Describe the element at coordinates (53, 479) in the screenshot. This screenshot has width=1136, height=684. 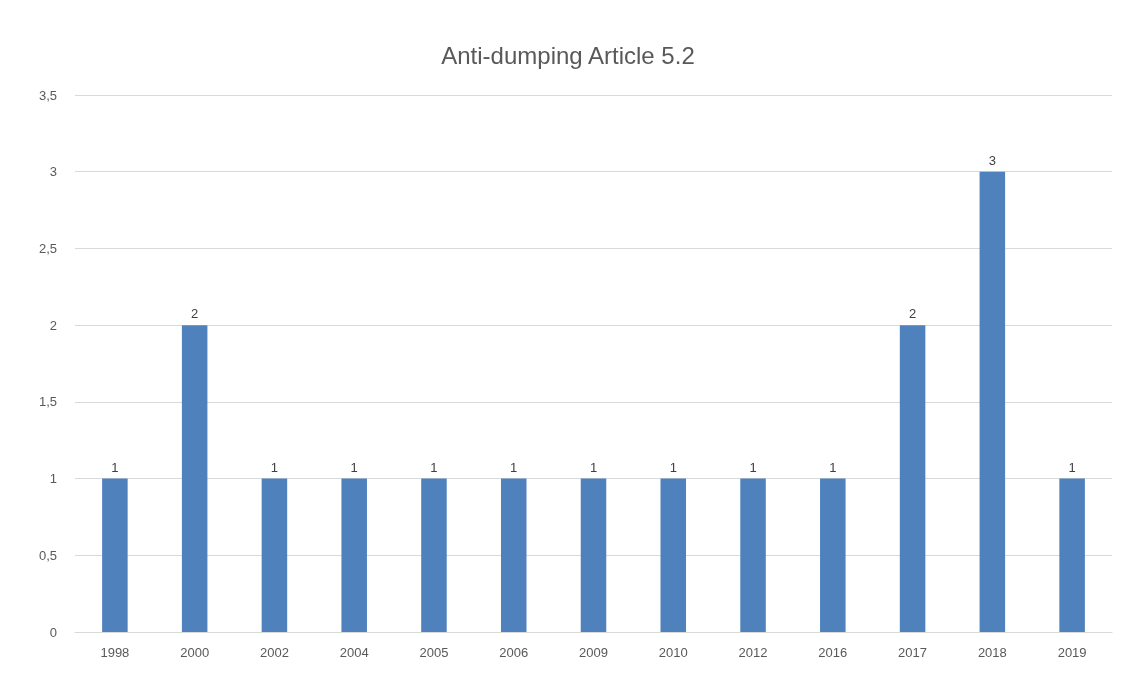
I see `y-tick-label: 1` at that location.